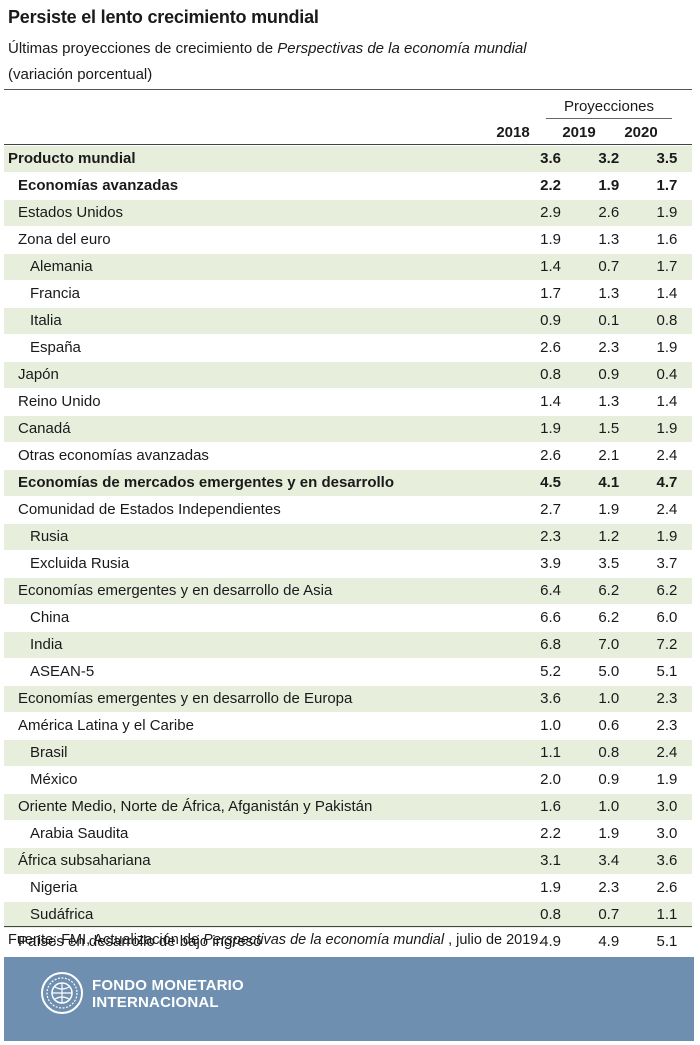  What do you see at coordinates (324, 940) in the screenshot?
I see `source-publication: Perspectivas de la economía mundial` at bounding box center [324, 940].